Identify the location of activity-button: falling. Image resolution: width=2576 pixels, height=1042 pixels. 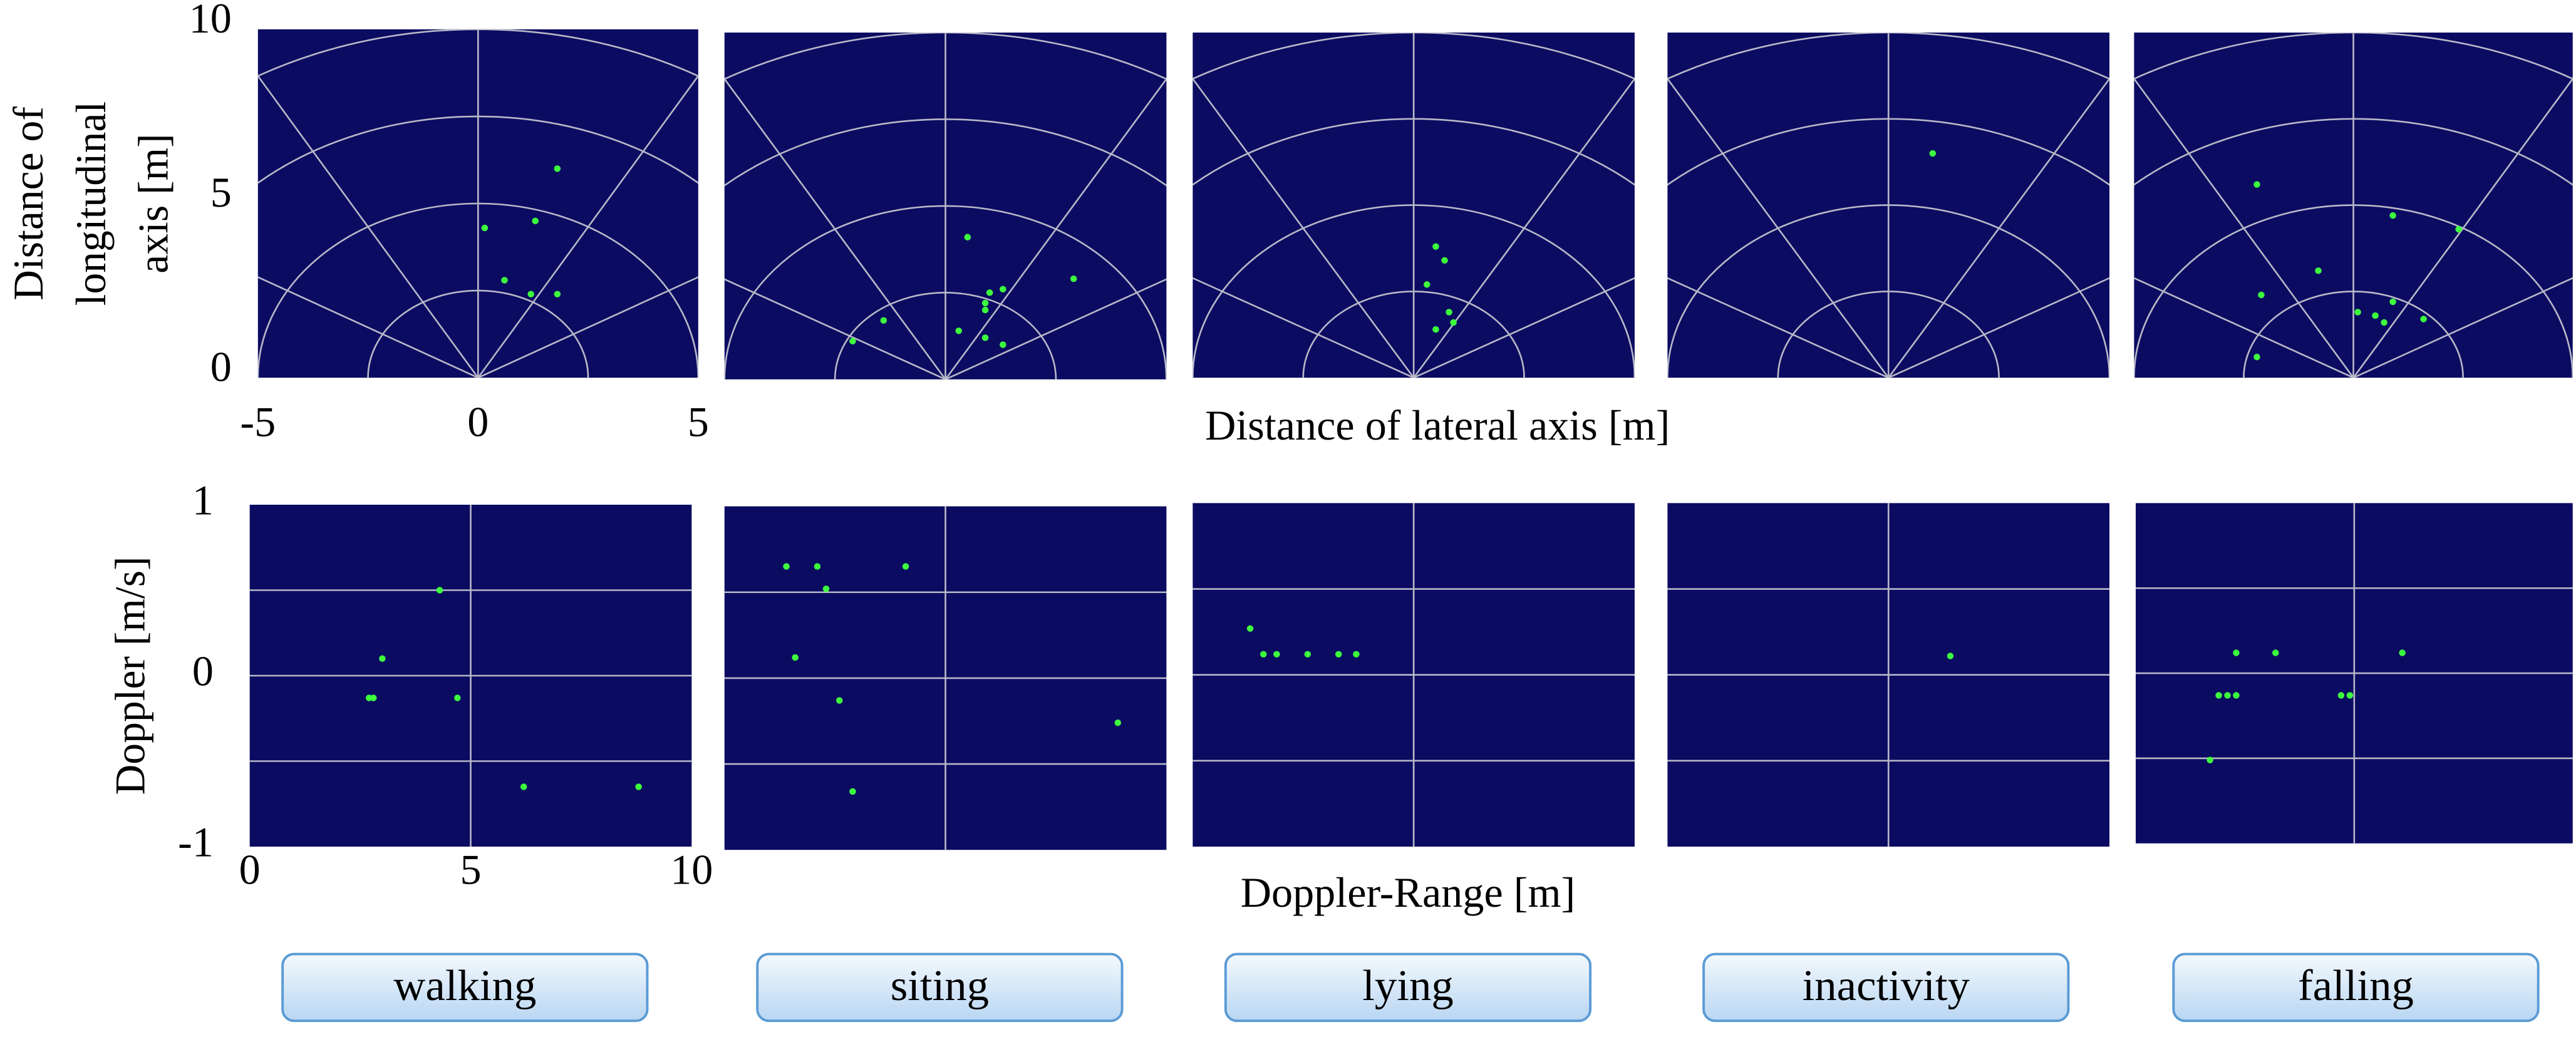
(2356, 987).